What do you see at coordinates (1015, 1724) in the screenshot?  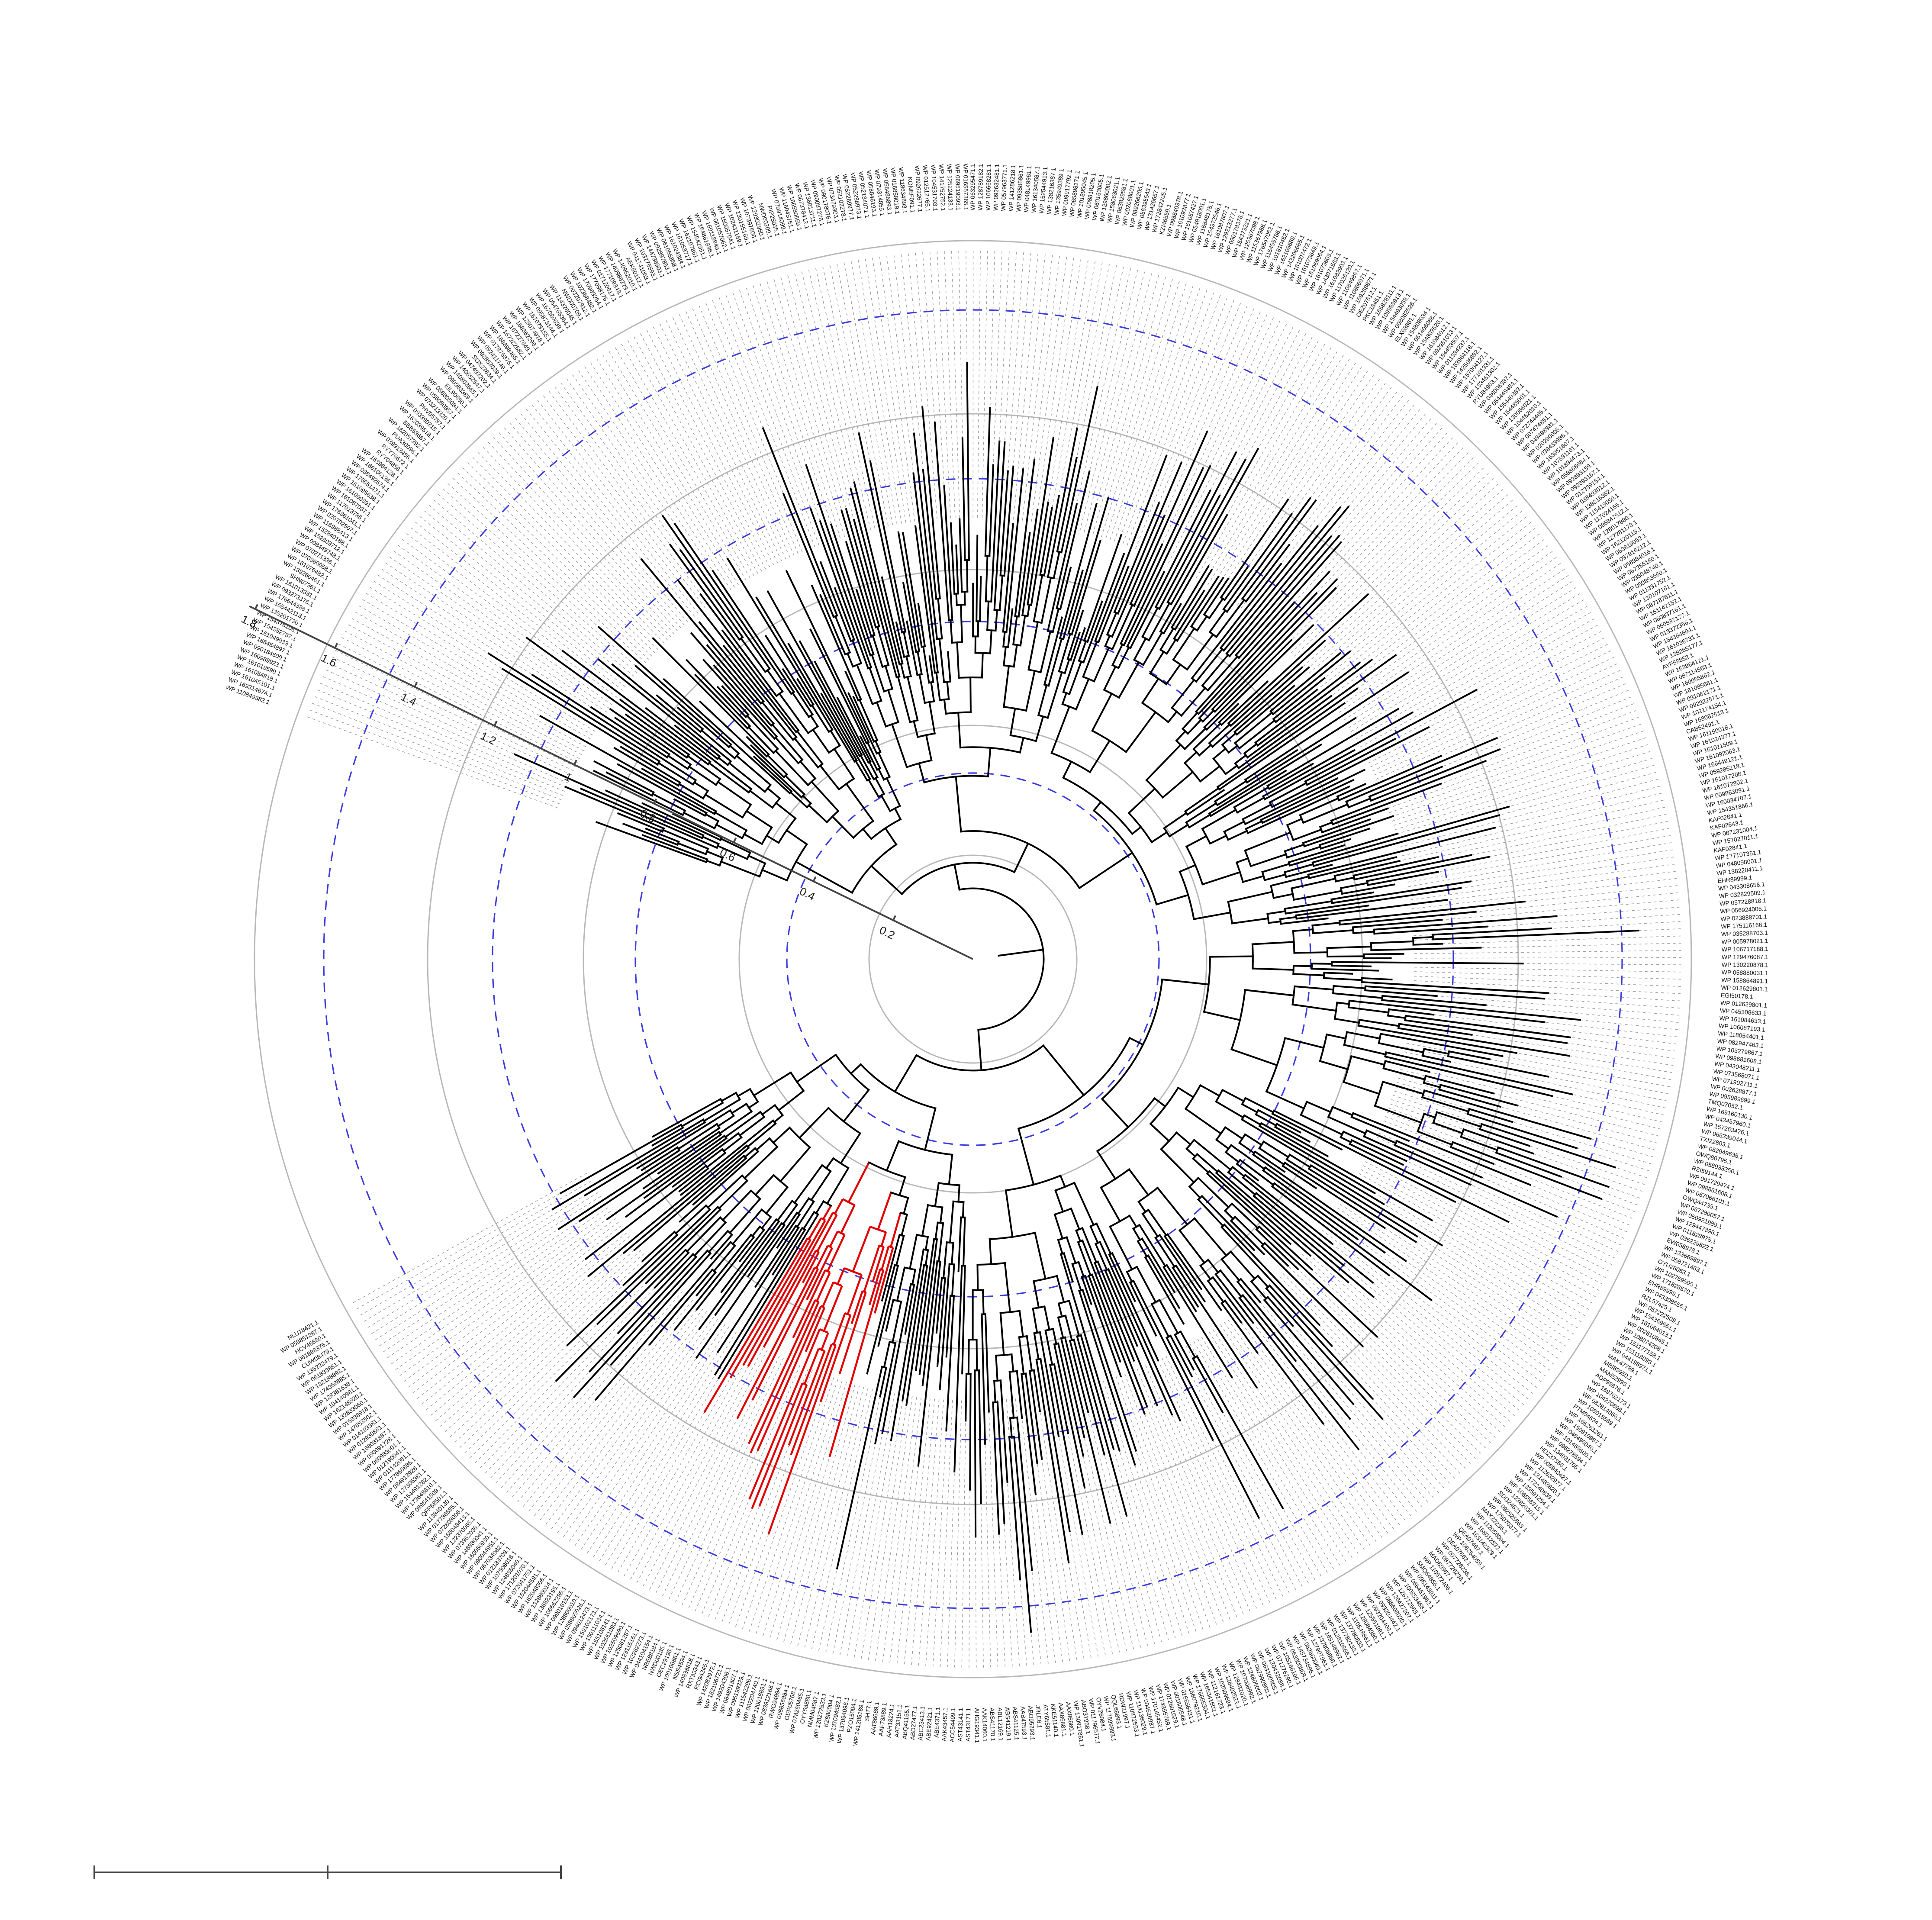 I see `leaf-label: ABS41125.1` at bounding box center [1015, 1724].